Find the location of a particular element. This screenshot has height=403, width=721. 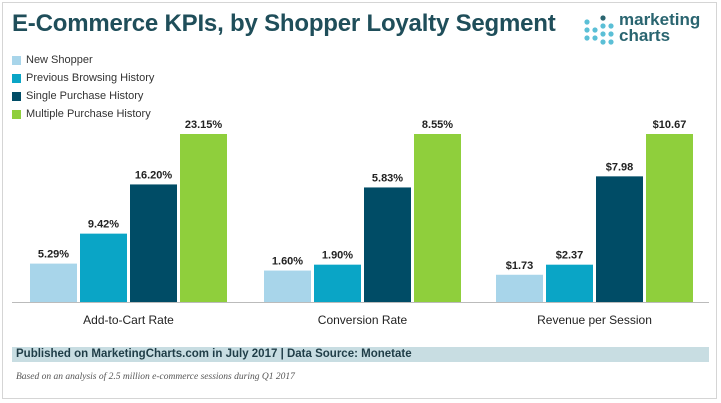

category-label: Conversion Rate is located at coordinates (363, 320).